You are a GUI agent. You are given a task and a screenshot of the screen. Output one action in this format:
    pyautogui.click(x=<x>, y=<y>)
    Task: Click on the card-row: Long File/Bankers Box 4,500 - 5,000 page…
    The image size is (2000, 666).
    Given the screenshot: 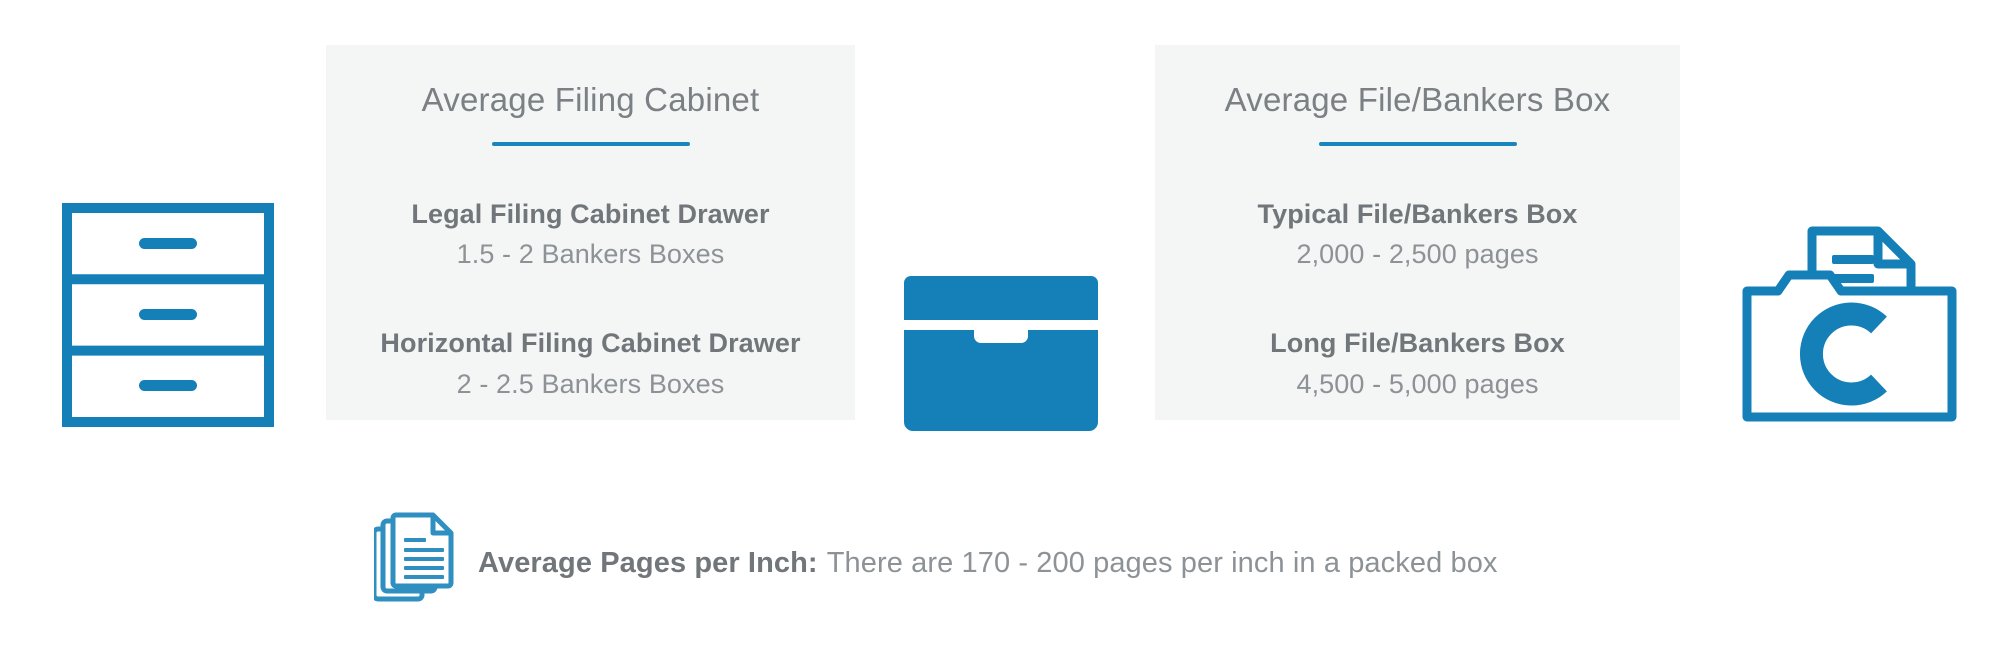 What is the action you would take?
    pyautogui.click(x=1417, y=364)
    